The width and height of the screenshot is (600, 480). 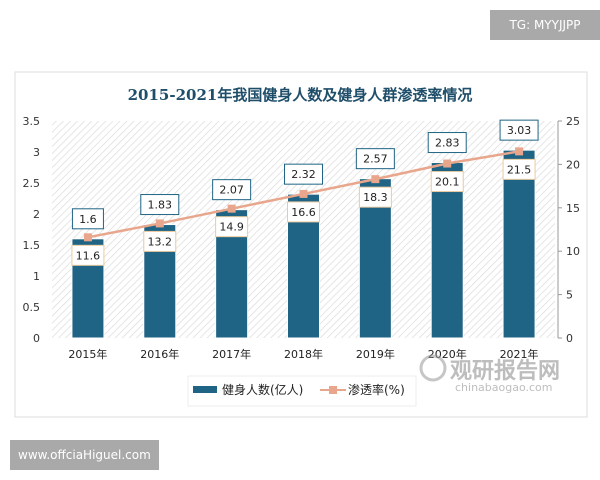 I want to click on watermark-bottom: www.offciaHiguel.com, so click(x=84, y=455).